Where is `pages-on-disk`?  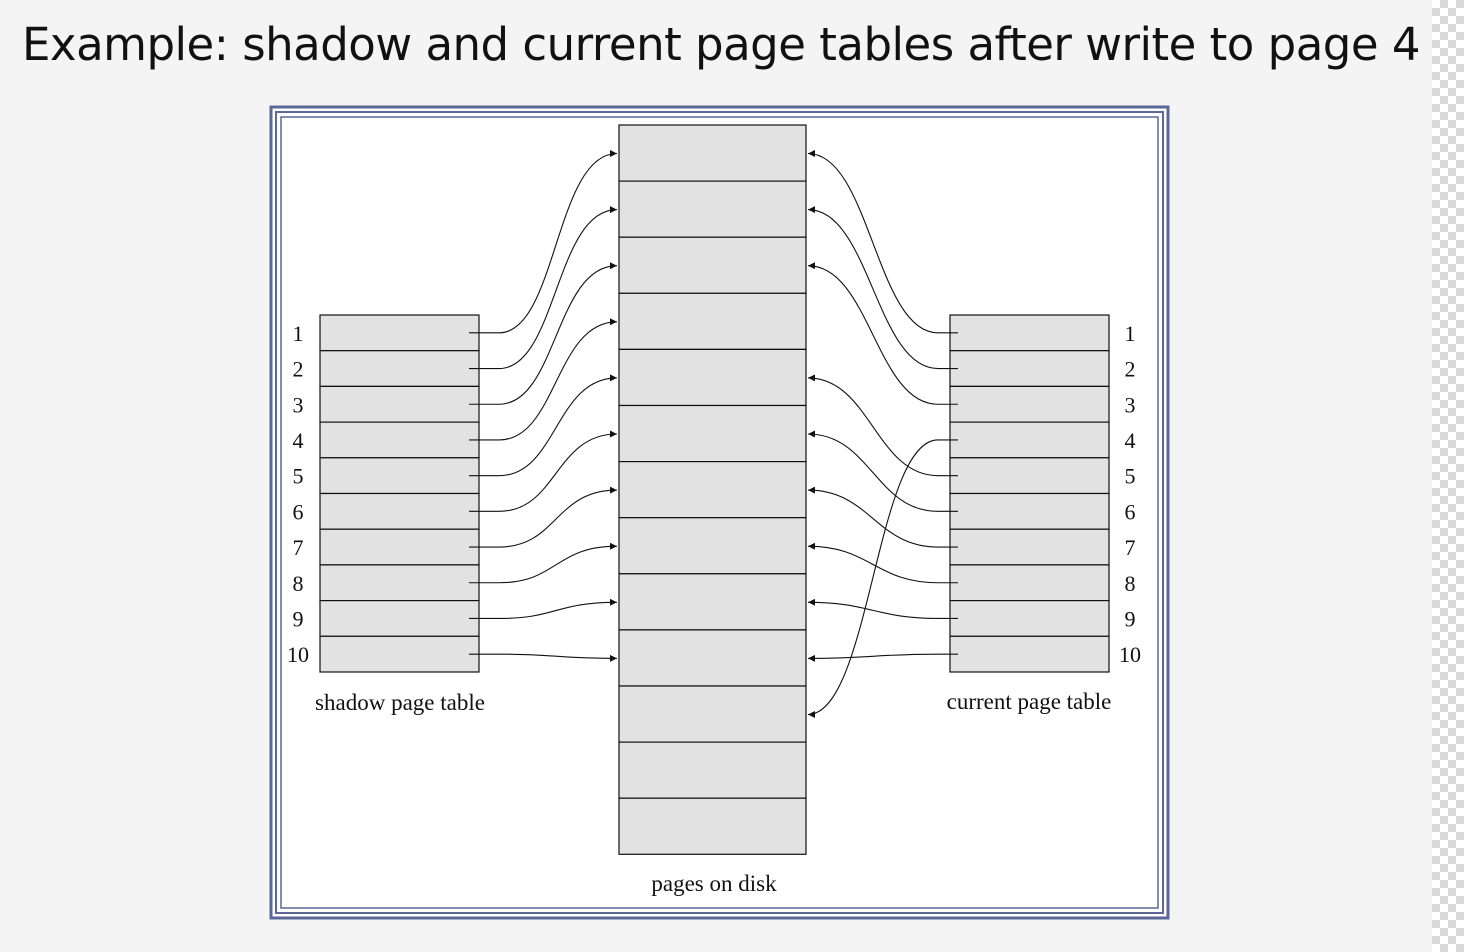 pages-on-disk is located at coordinates (712, 489).